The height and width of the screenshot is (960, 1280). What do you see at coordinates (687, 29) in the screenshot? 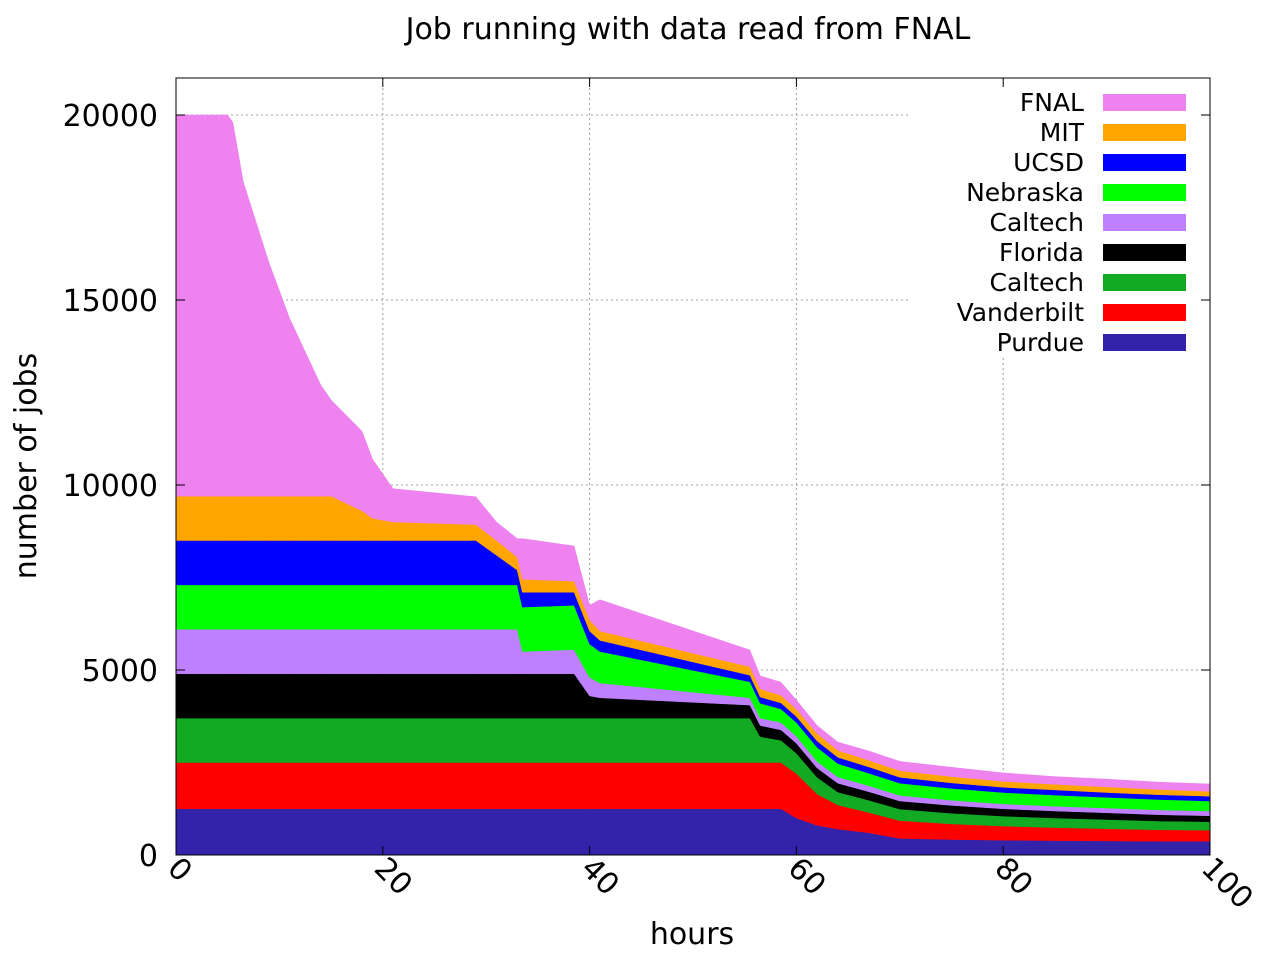
I see `chart-title: Job running with data read from FNAL` at bounding box center [687, 29].